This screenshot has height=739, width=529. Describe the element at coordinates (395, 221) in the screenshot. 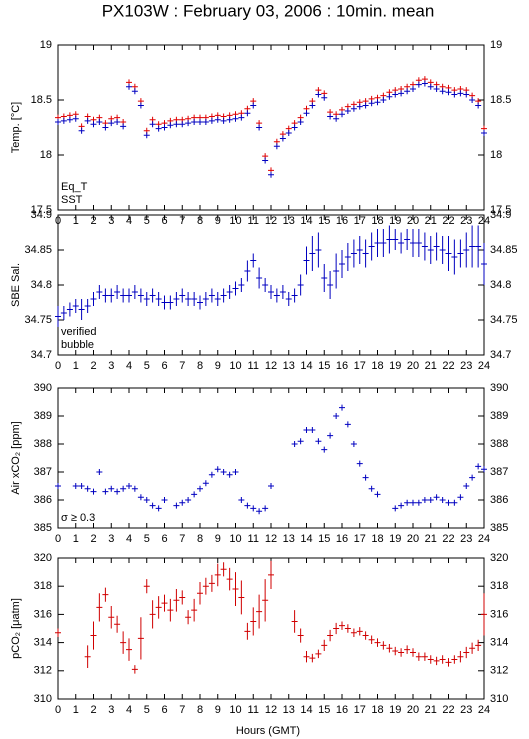

I see `x-tick-label: 19` at that location.